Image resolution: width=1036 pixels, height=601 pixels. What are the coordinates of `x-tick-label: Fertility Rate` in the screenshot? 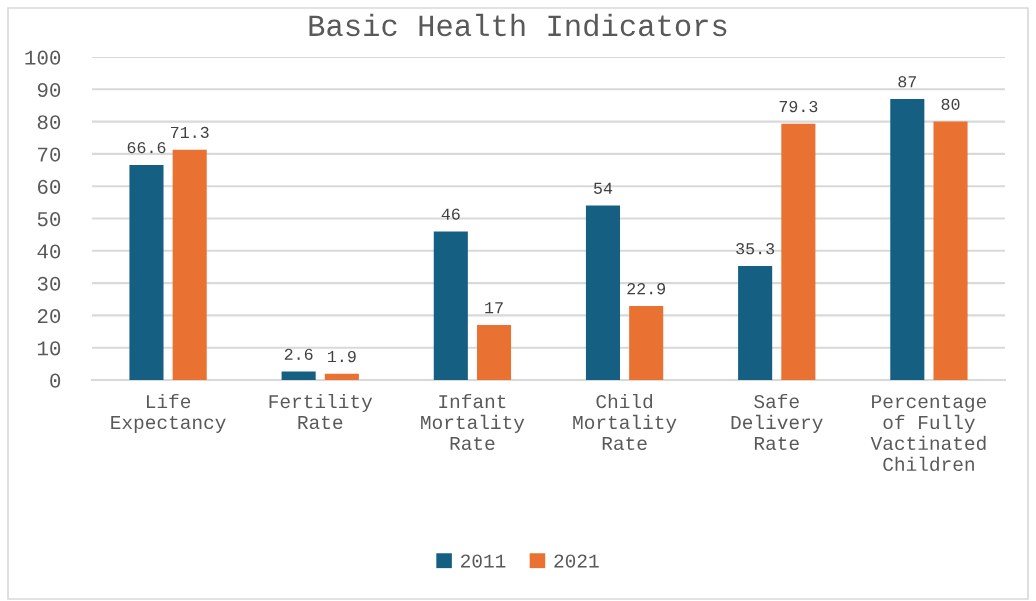 It's located at (321, 411).